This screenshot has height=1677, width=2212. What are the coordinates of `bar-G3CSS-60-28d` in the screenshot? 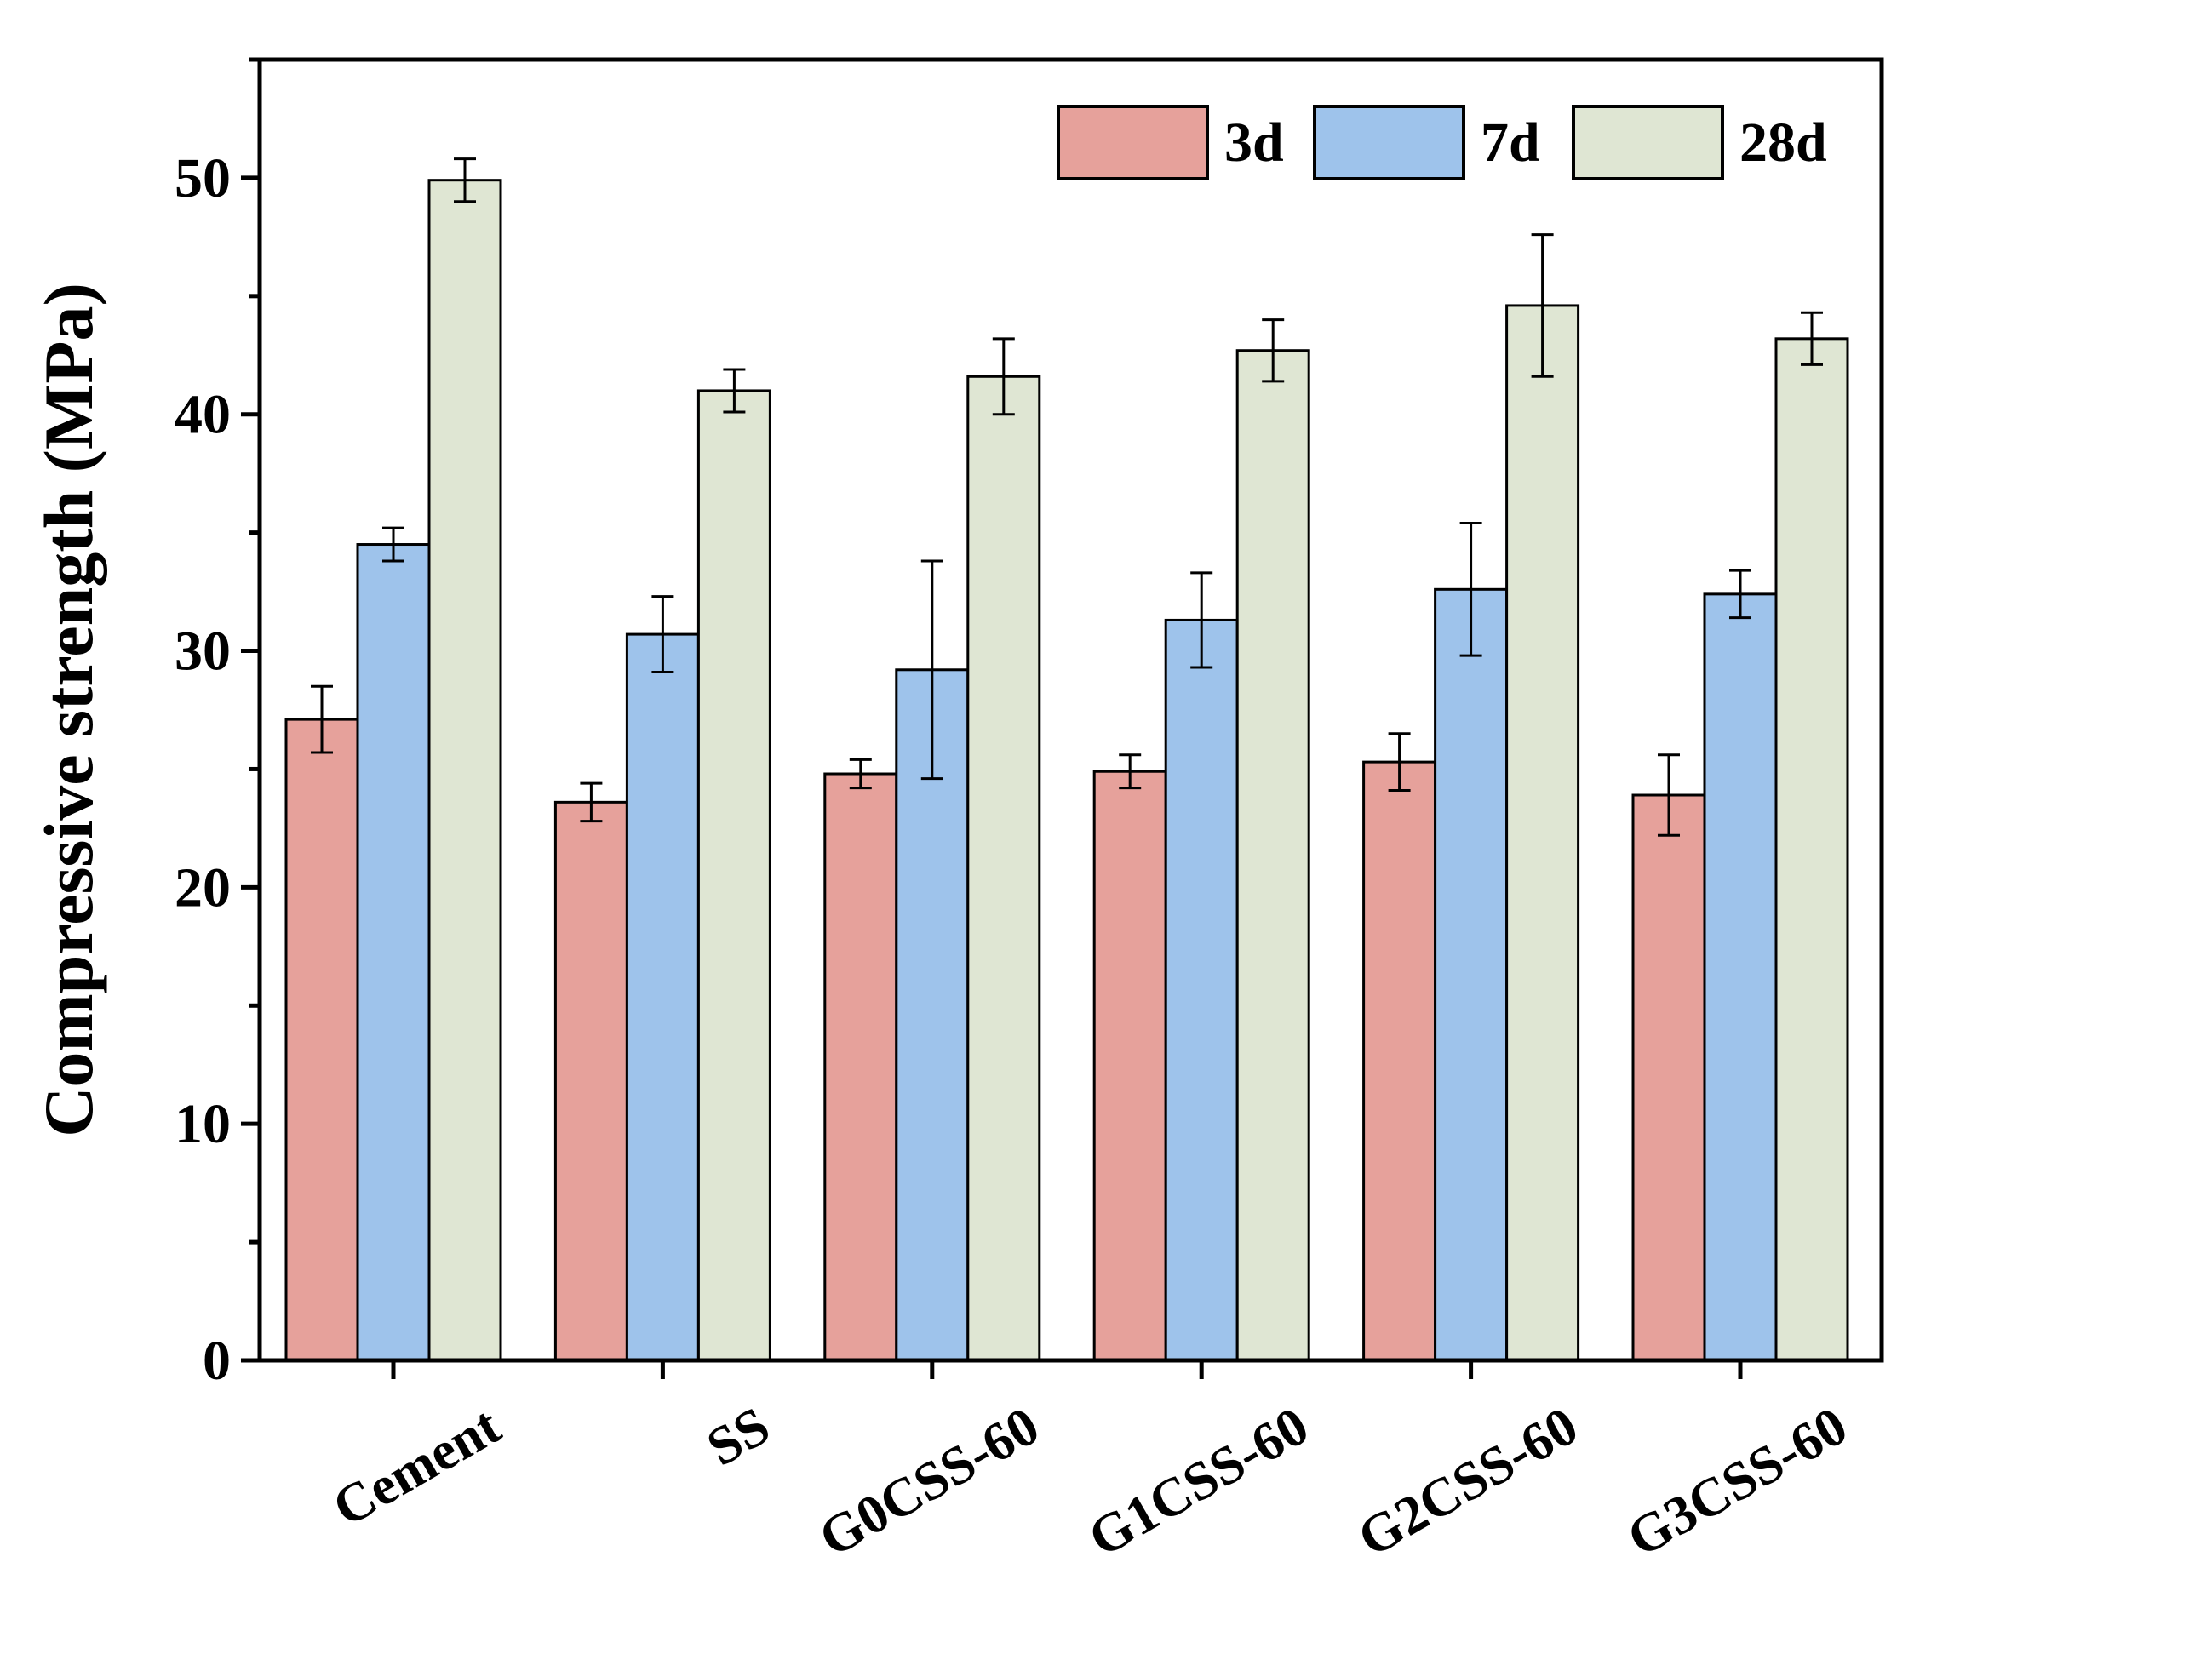 It's located at (1812, 849).